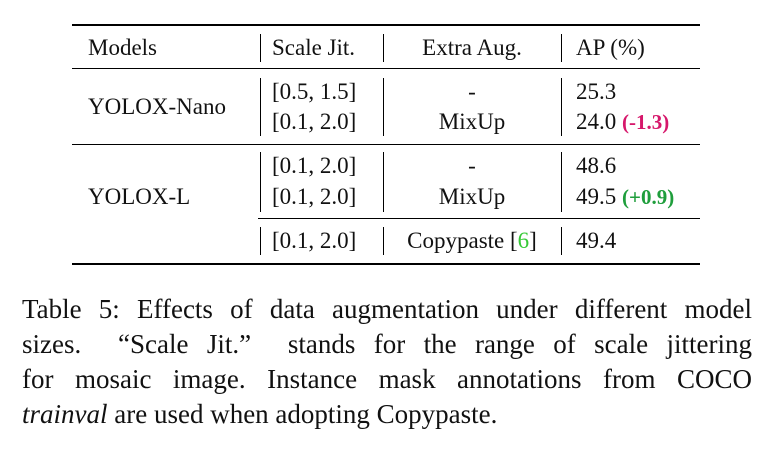 The height and width of the screenshot is (456, 780). Describe the element at coordinates (314, 47) in the screenshot. I see `header-scale-jit: Scale Jit.` at that location.